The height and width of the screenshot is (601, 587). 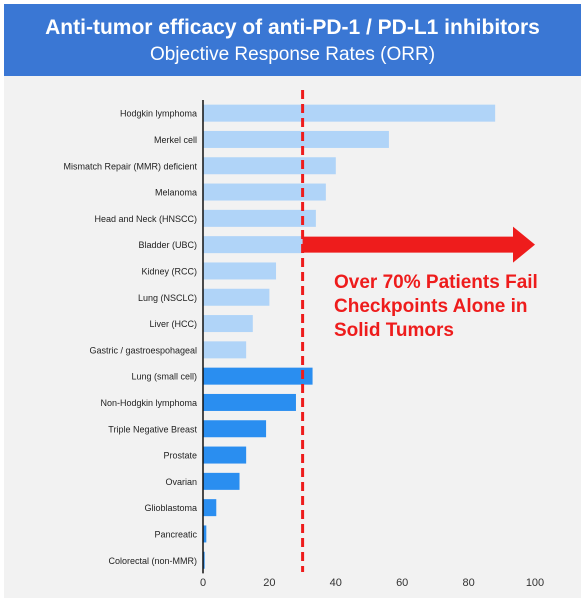 What do you see at coordinates (181, 482) in the screenshot?
I see `category-label: Ovarian` at bounding box center [181, 482].